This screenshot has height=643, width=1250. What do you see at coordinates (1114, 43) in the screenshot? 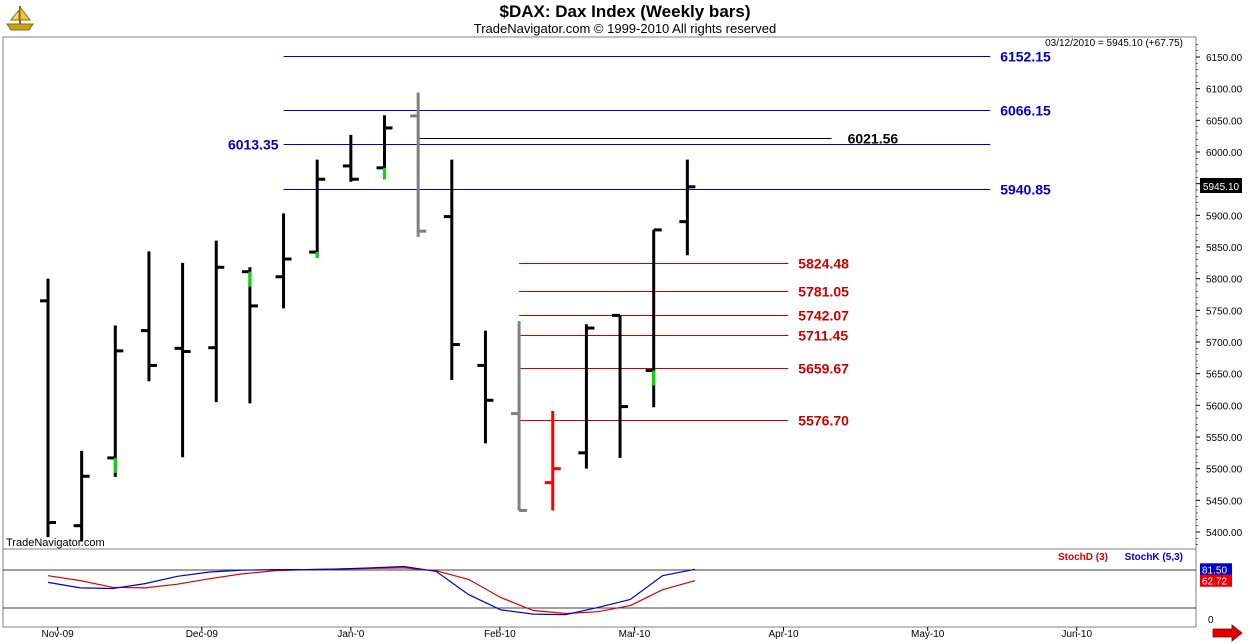
I see `status-readout: 03/12/2010 = 5945.10 (+67.75)` at bounding box center [1114, 43].